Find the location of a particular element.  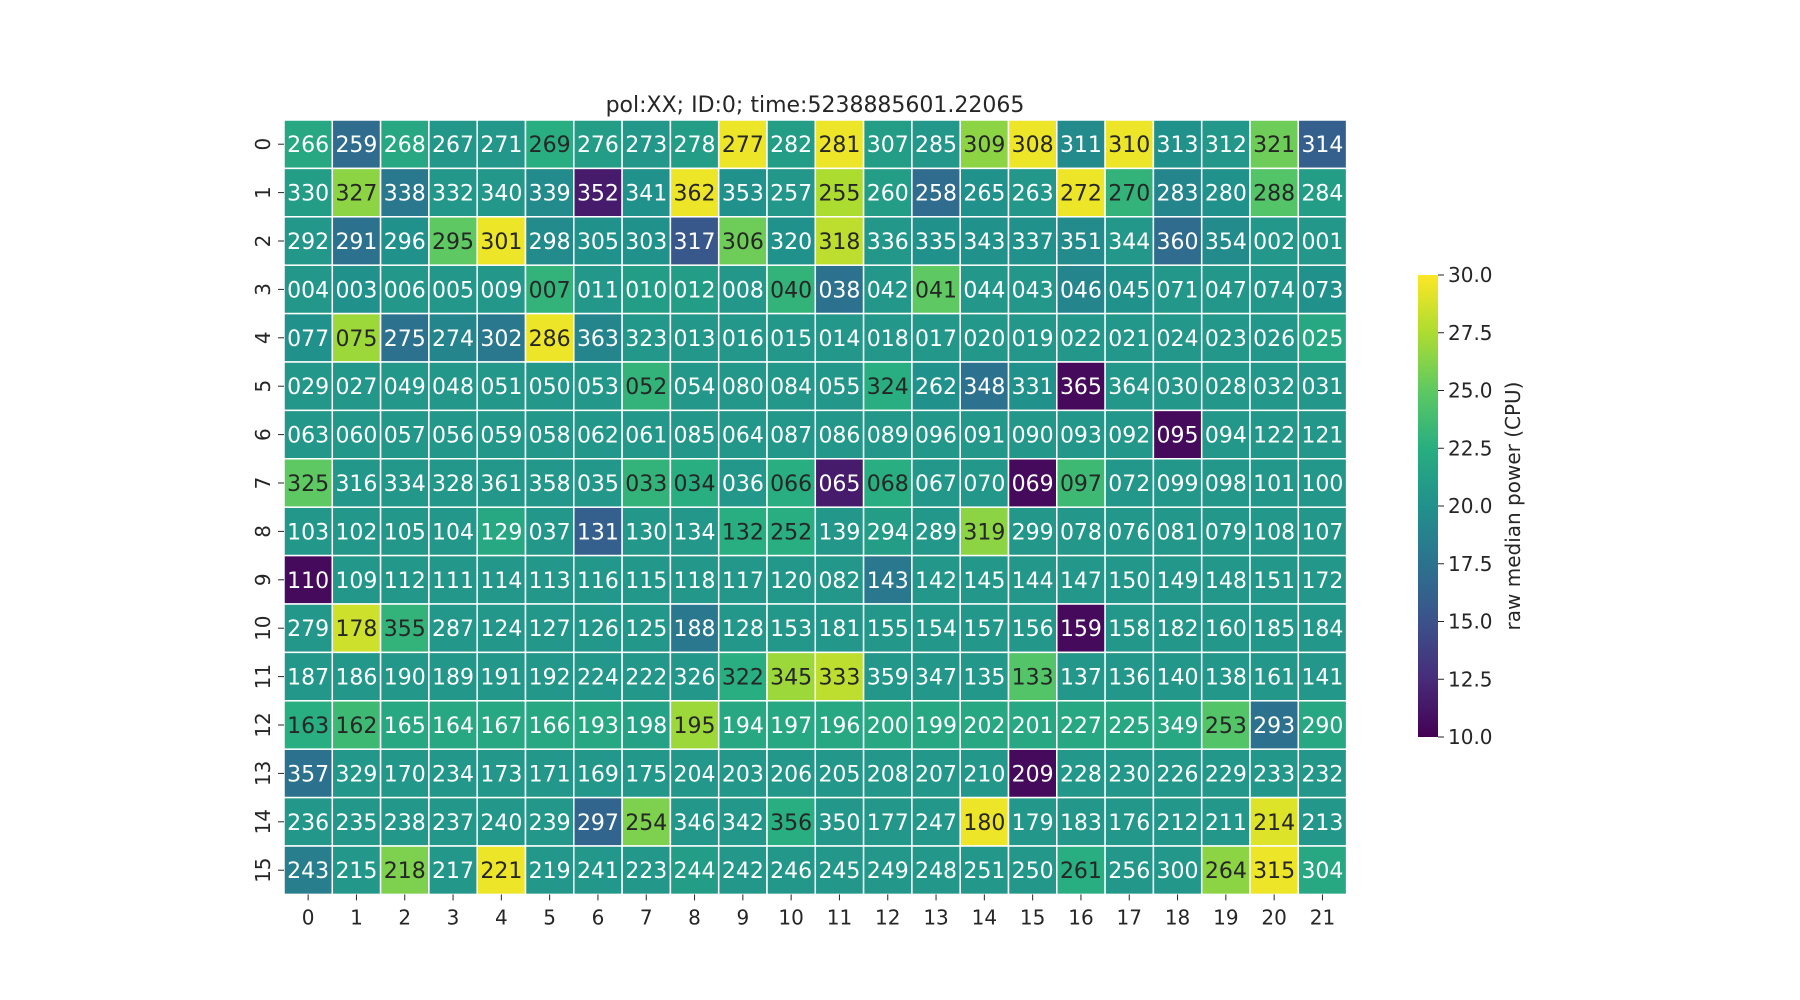

cell-annotation: 282 is located at coordinates (791, 145).